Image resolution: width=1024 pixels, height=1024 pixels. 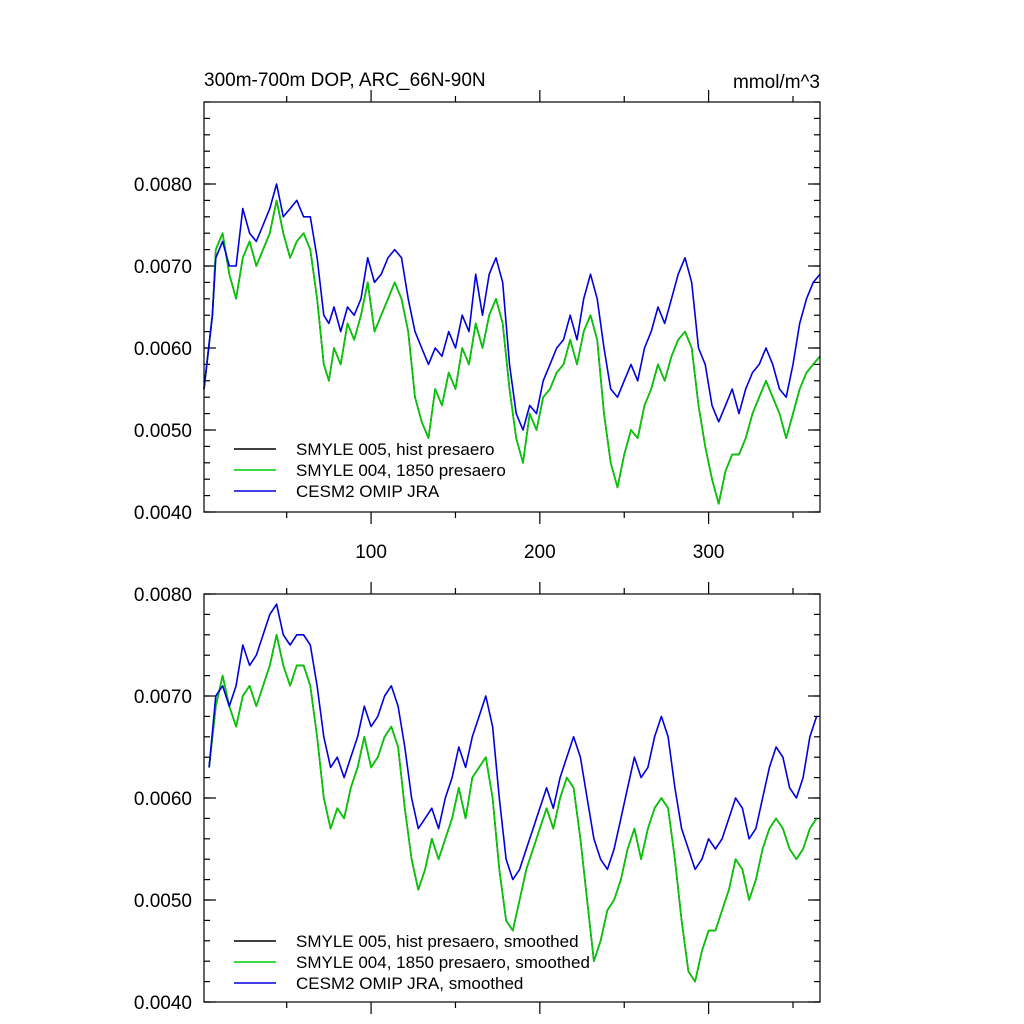 What do you see at coordinates (437, 941) in the screenshot?
I see `legend-label: SMYLE 005, hist presaero, smoothed` at bounding box center [437, 941].